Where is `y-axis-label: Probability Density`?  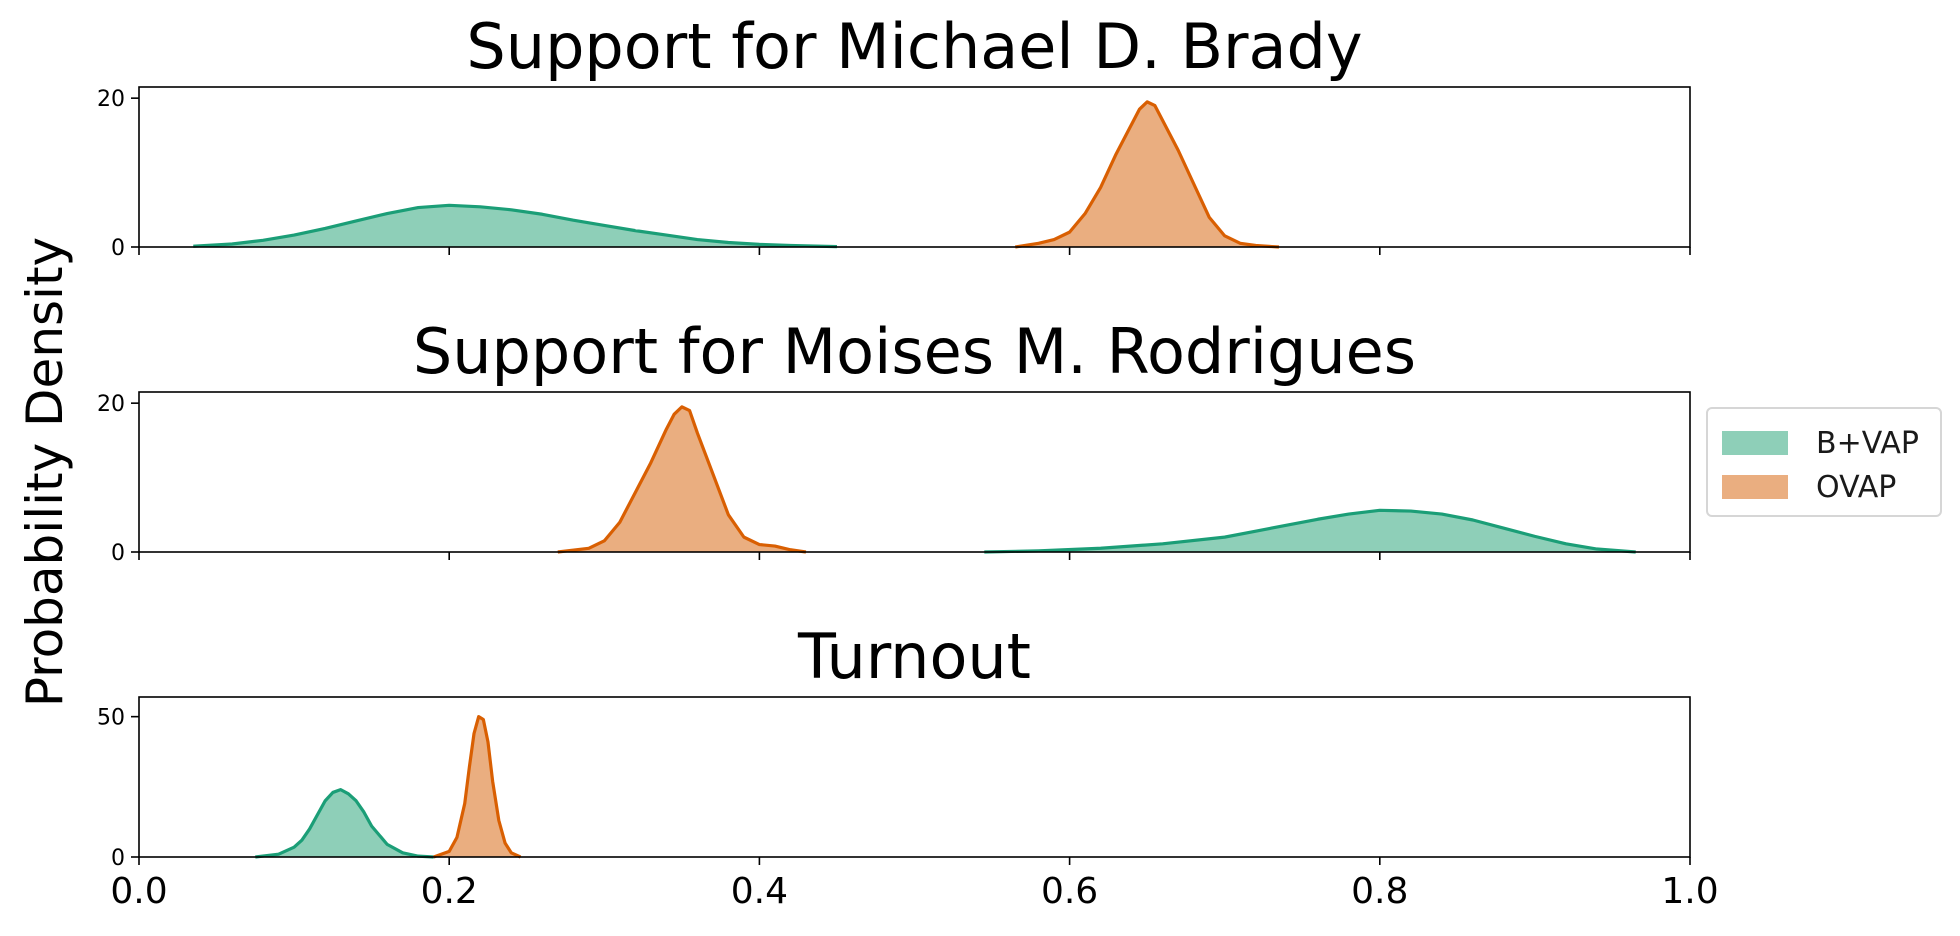
y-axis-label: Probability Density is located at coordinates (45, 472).